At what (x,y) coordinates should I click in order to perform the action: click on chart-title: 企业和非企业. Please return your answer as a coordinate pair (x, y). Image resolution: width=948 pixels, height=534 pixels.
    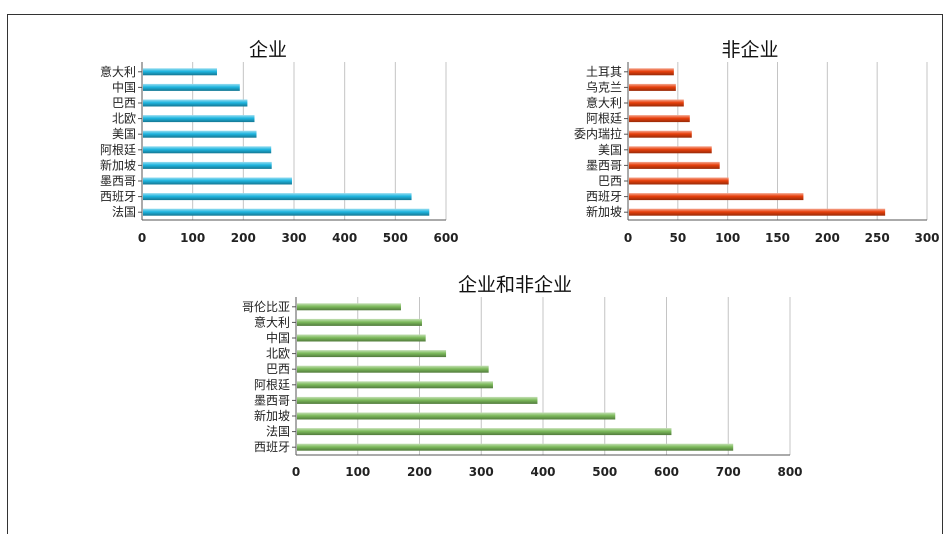
    Looking at the image, I should click on (515, 285).